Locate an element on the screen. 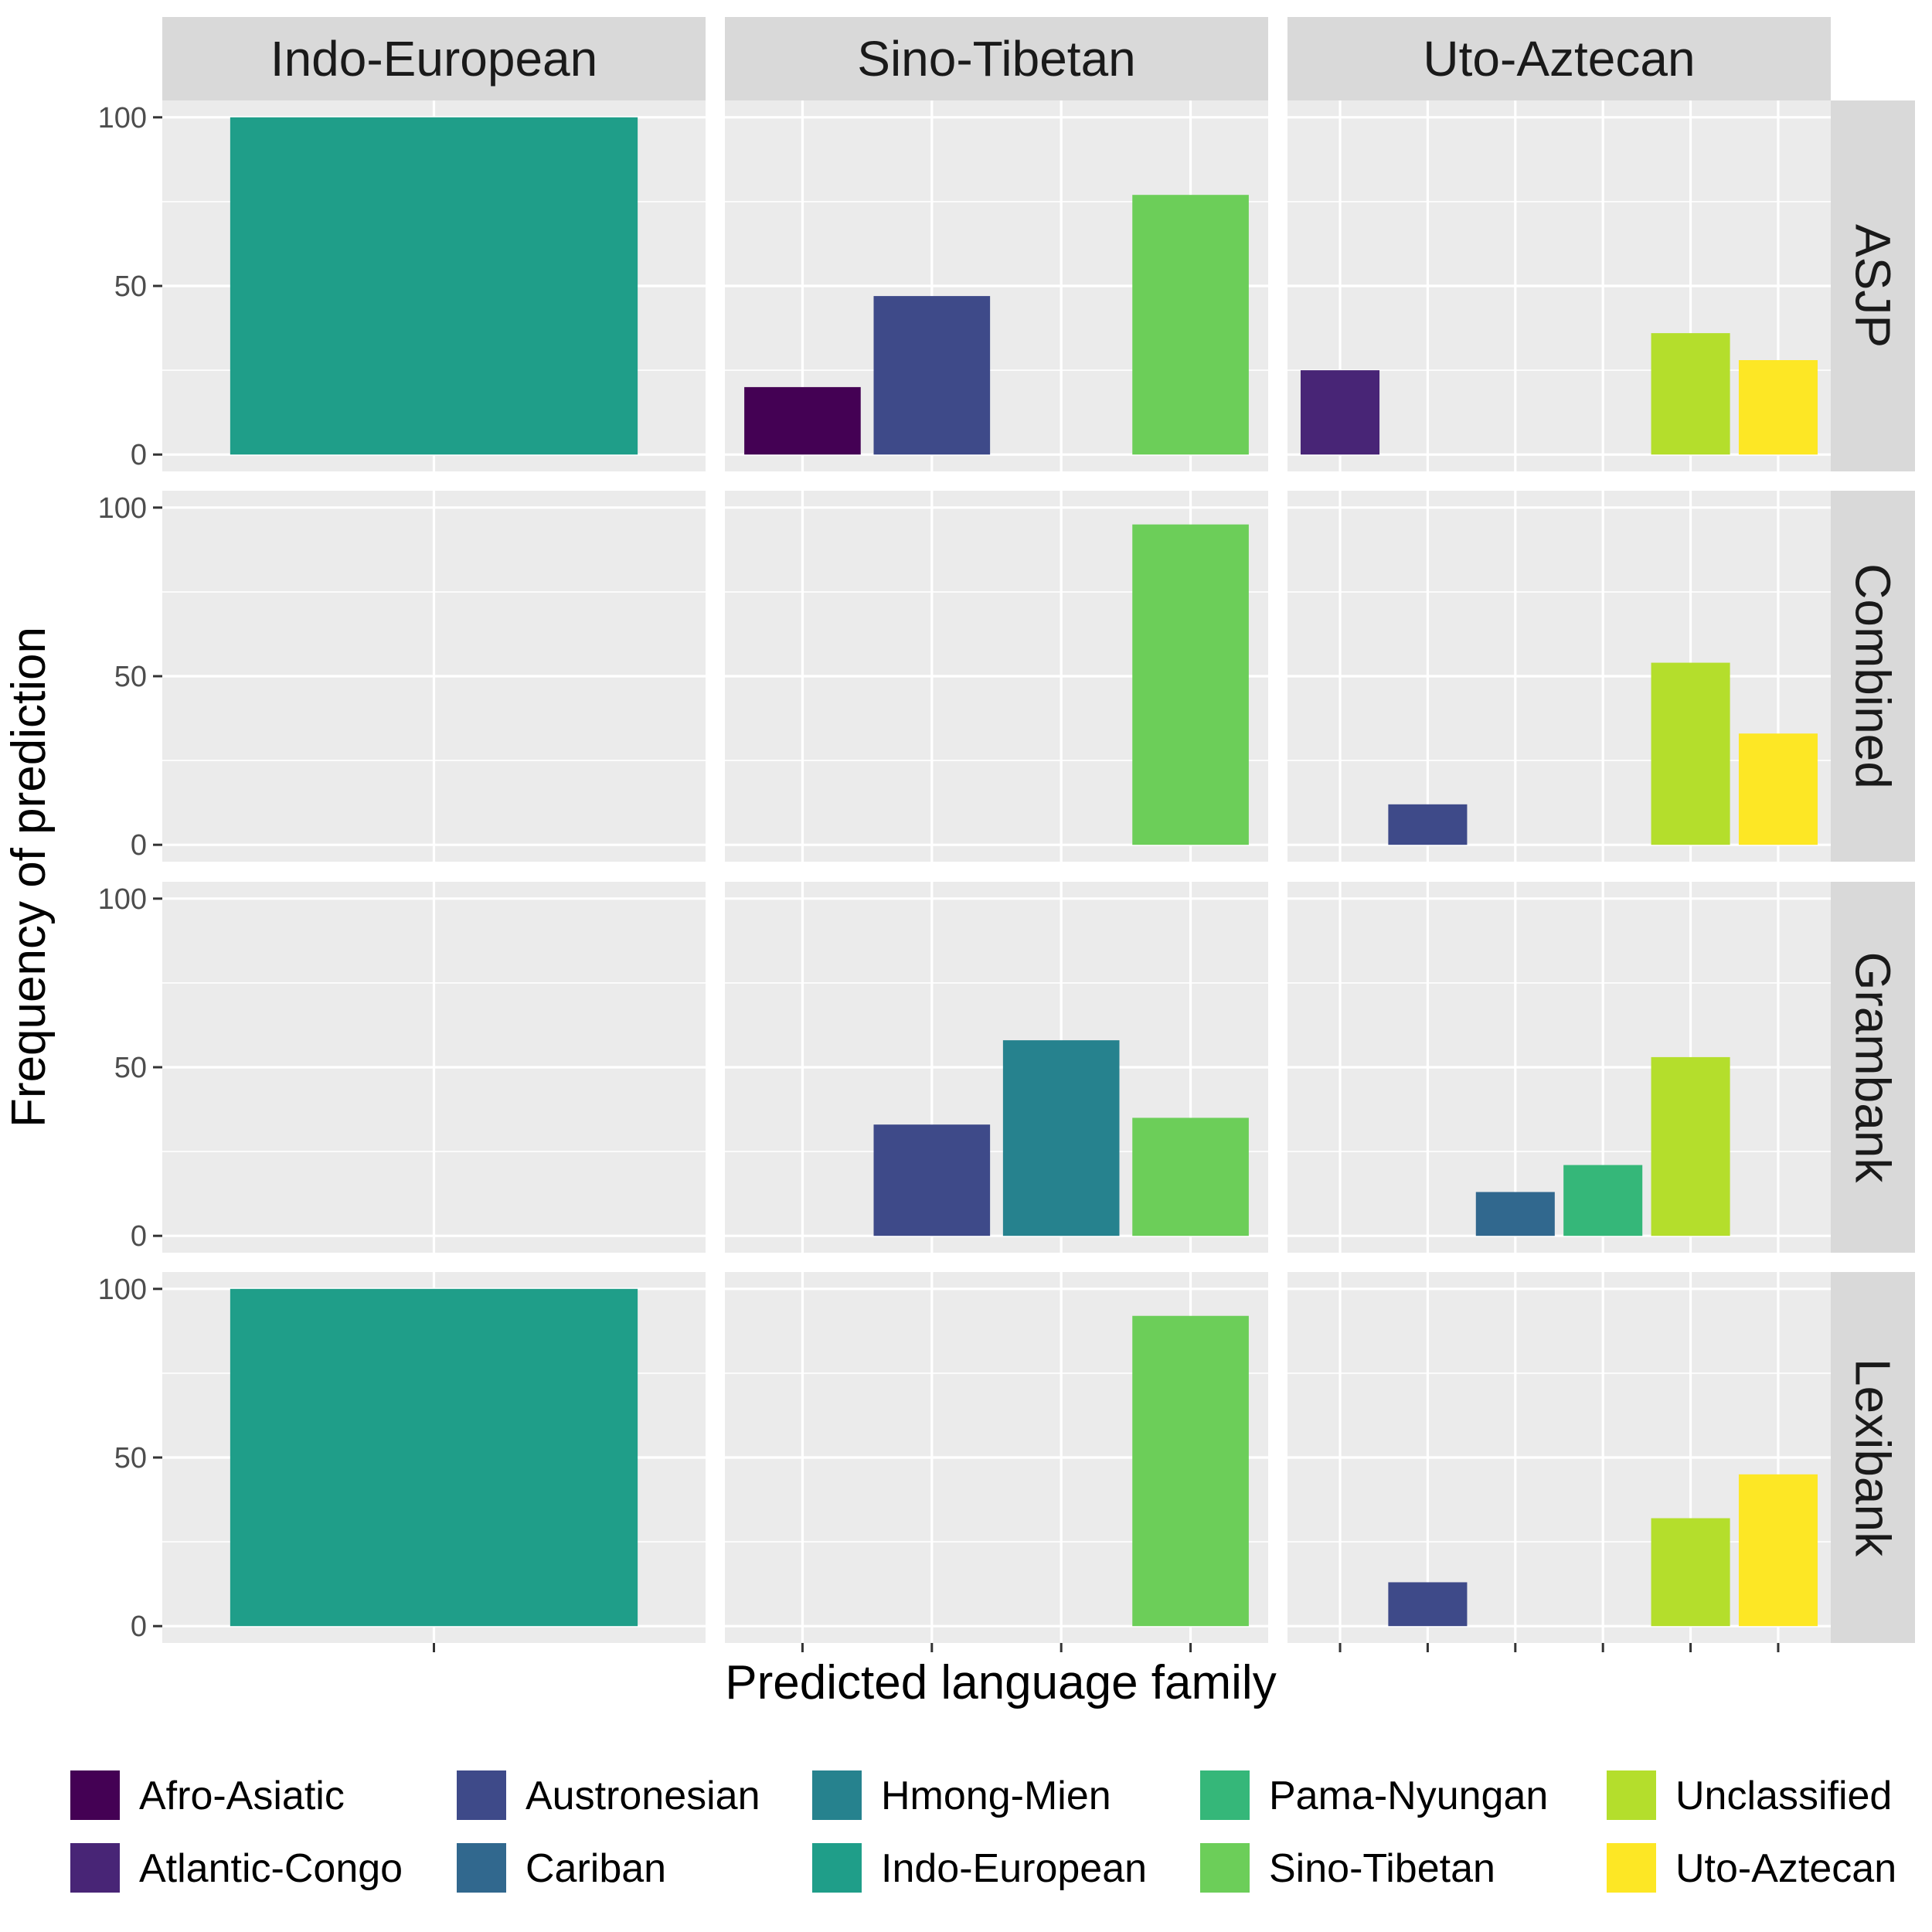 The height and width of the screenshot is (1932, 1932). column-strip-label: Indo-European is located at coordinates (434, 59).